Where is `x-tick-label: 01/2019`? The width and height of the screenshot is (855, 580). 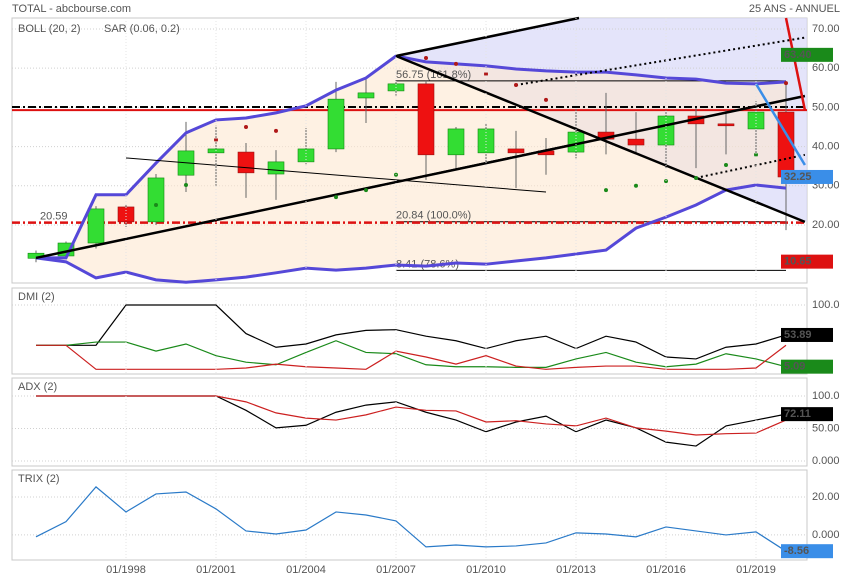
x-tick-label: 01/2019 is located at coordinates (756, 570).